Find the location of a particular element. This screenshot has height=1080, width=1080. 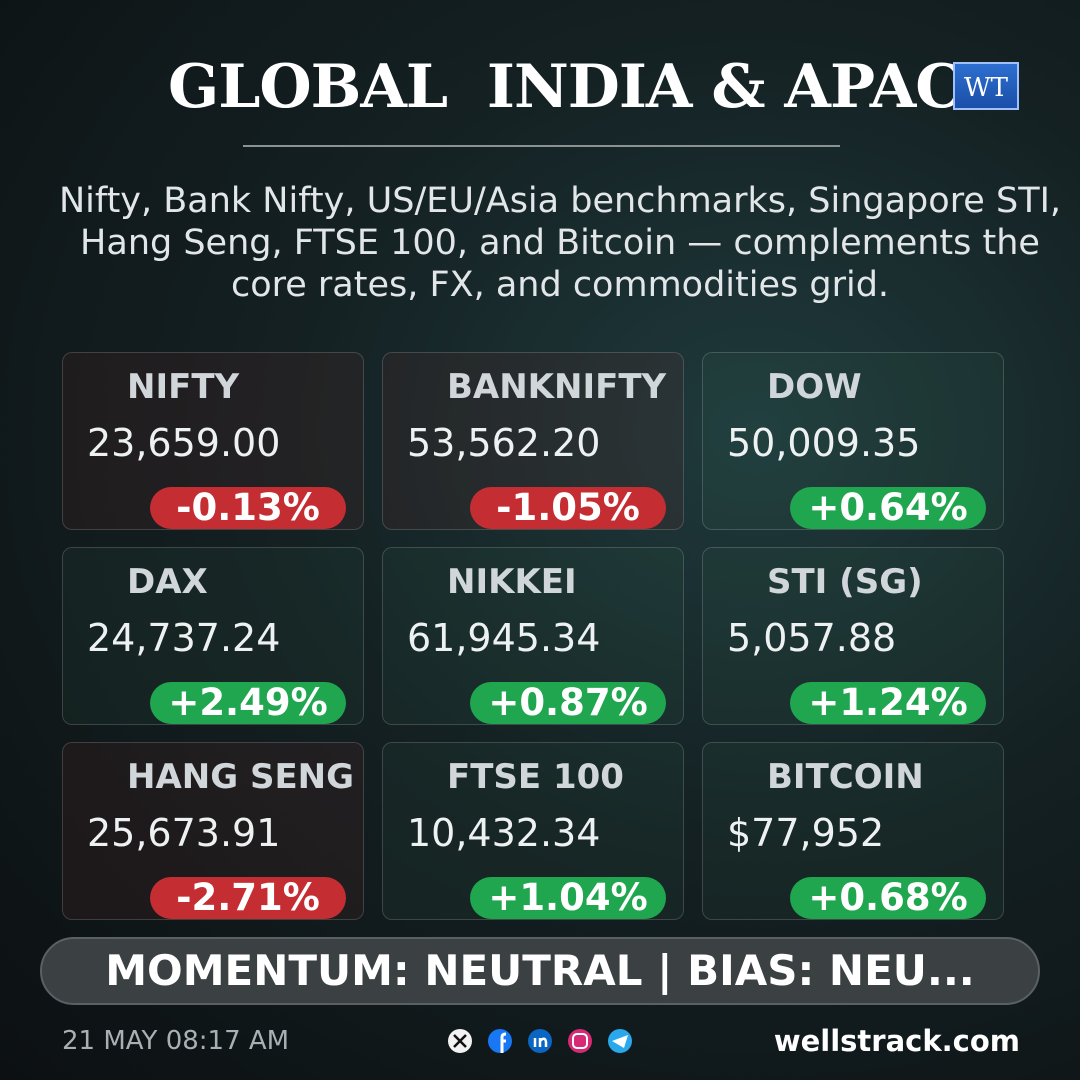

card-price: 10,432.34 is located at coordinates (504, 833).